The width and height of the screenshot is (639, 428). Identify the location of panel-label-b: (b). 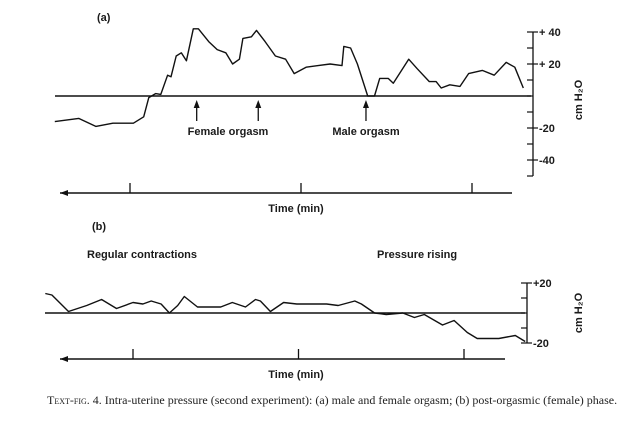
(99, 227).